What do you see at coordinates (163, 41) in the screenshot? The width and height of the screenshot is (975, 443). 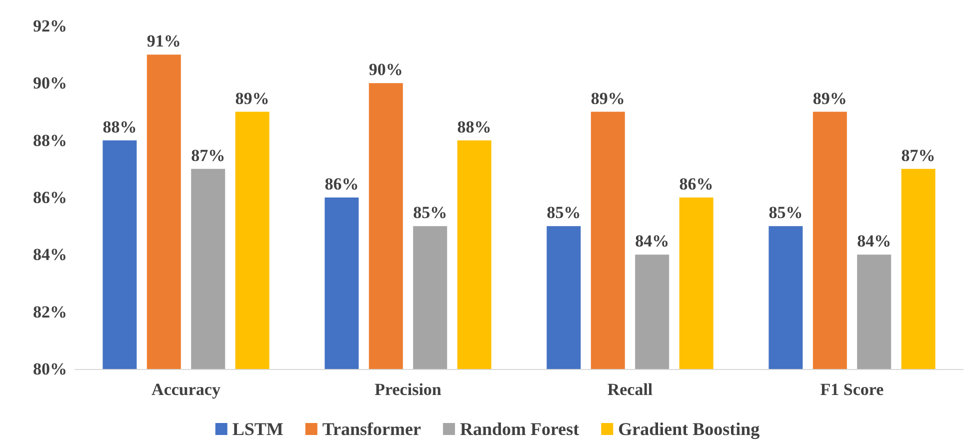 I see `data-label: 91%` at bounding box center [163, 41].